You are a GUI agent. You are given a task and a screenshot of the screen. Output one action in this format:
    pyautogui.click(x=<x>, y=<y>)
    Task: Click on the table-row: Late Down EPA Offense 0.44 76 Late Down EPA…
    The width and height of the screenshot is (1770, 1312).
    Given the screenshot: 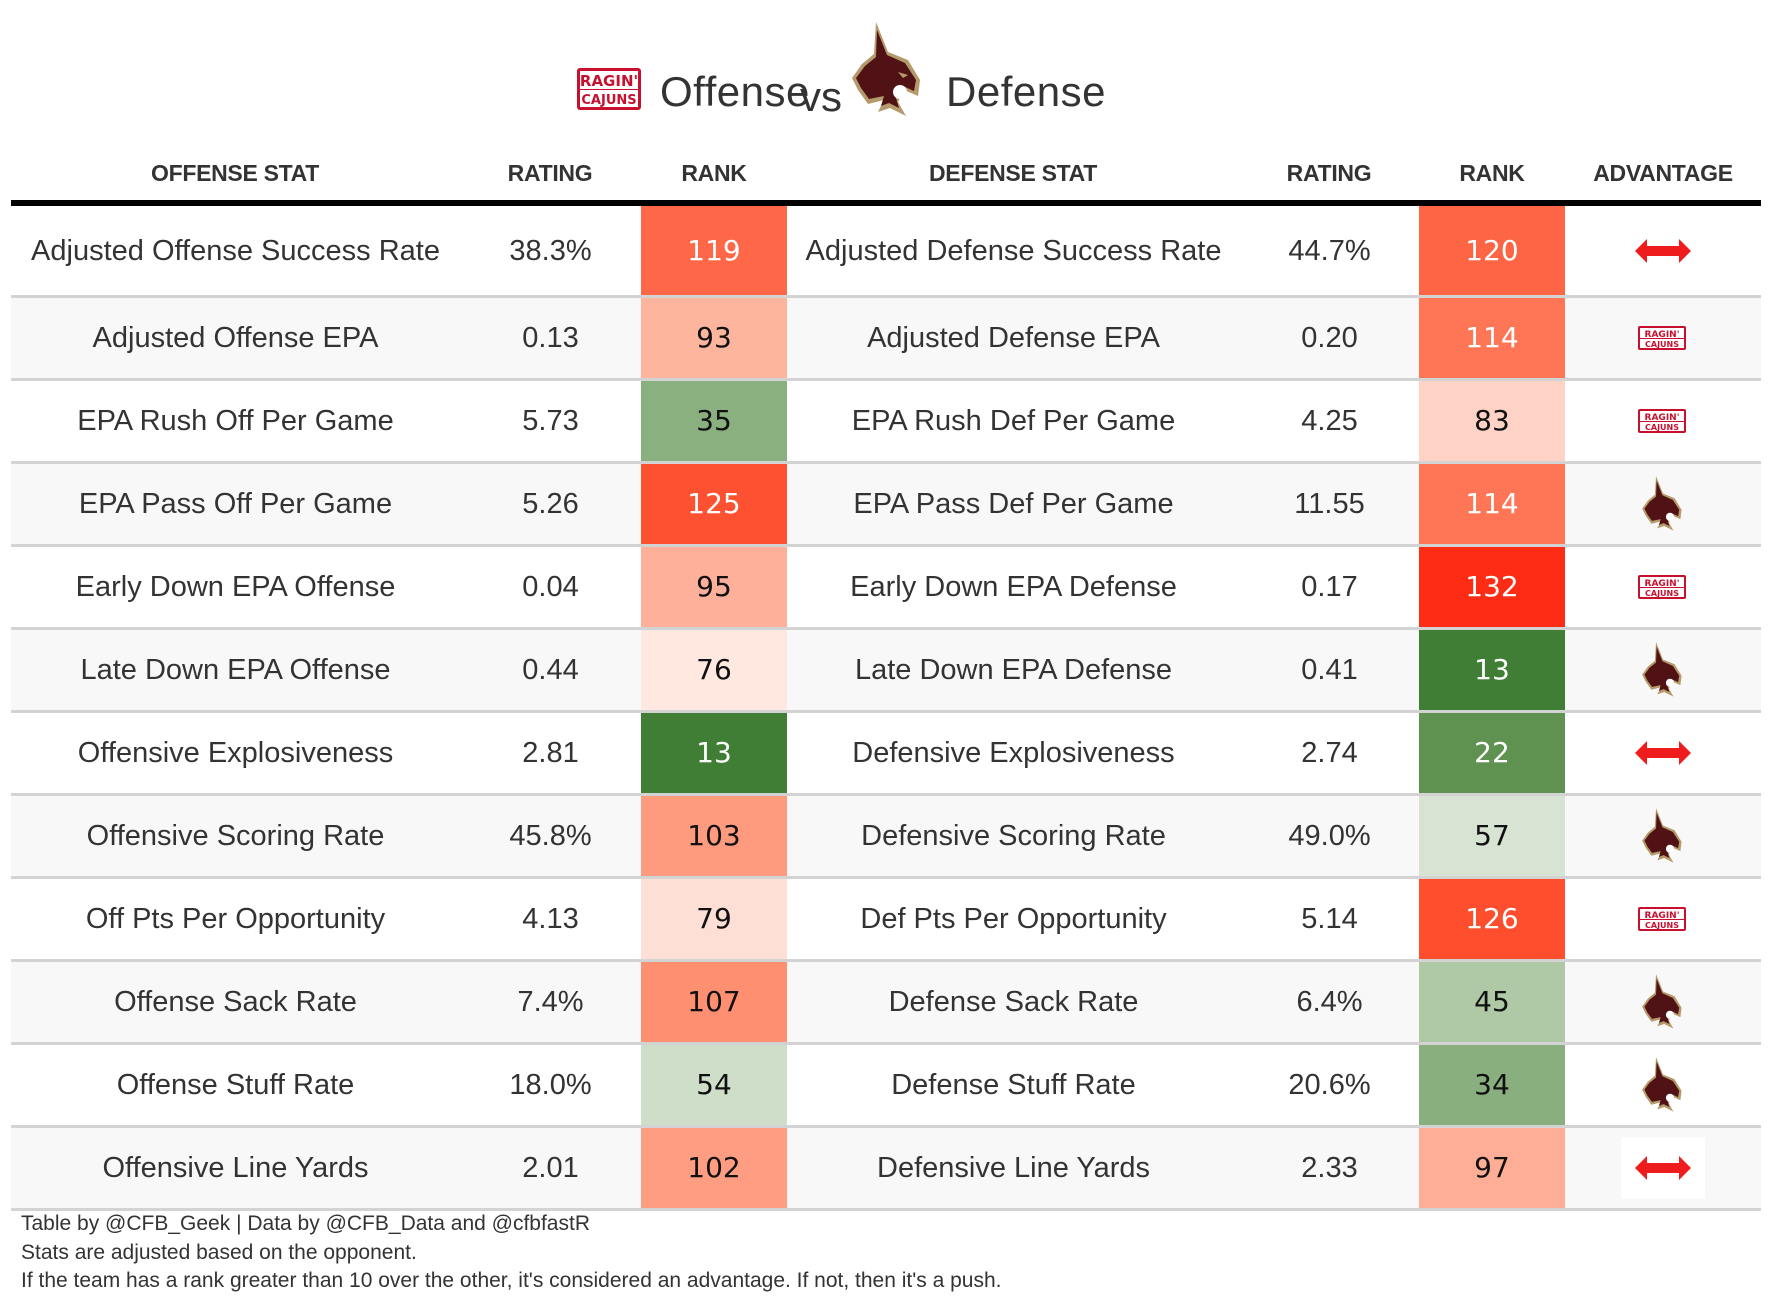 What is the action you would take?
    pyautogui.click(x=886, y=671)
    